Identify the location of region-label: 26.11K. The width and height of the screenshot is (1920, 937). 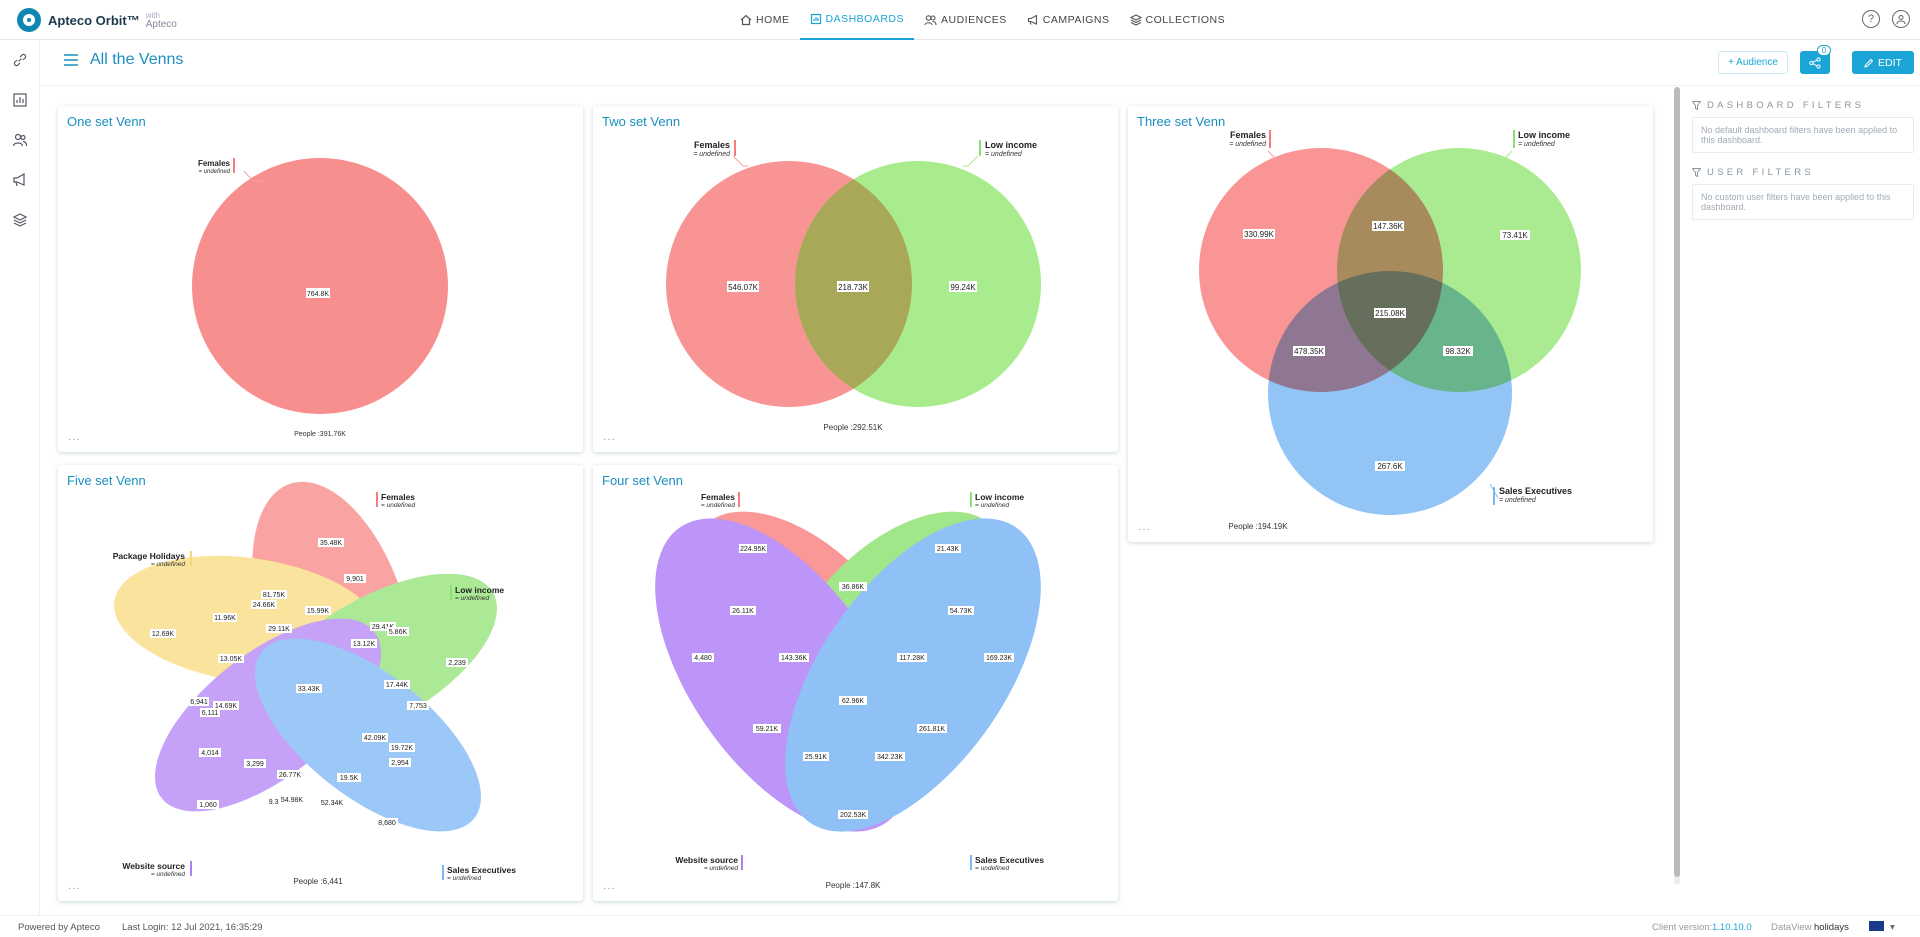
(743, 611).